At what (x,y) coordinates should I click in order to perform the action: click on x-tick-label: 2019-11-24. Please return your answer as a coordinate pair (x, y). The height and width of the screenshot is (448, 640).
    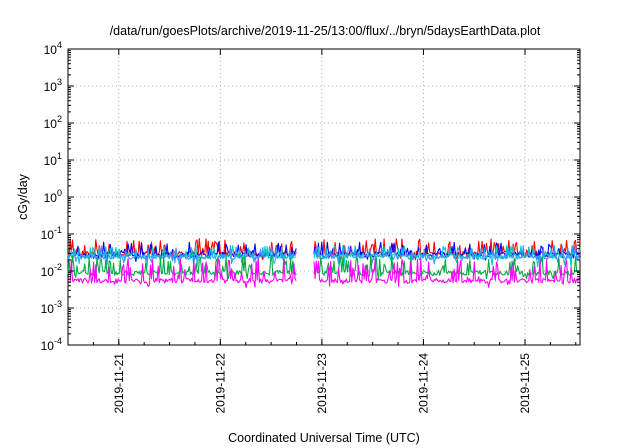
    Looking at the image, I should click on (423, 383).